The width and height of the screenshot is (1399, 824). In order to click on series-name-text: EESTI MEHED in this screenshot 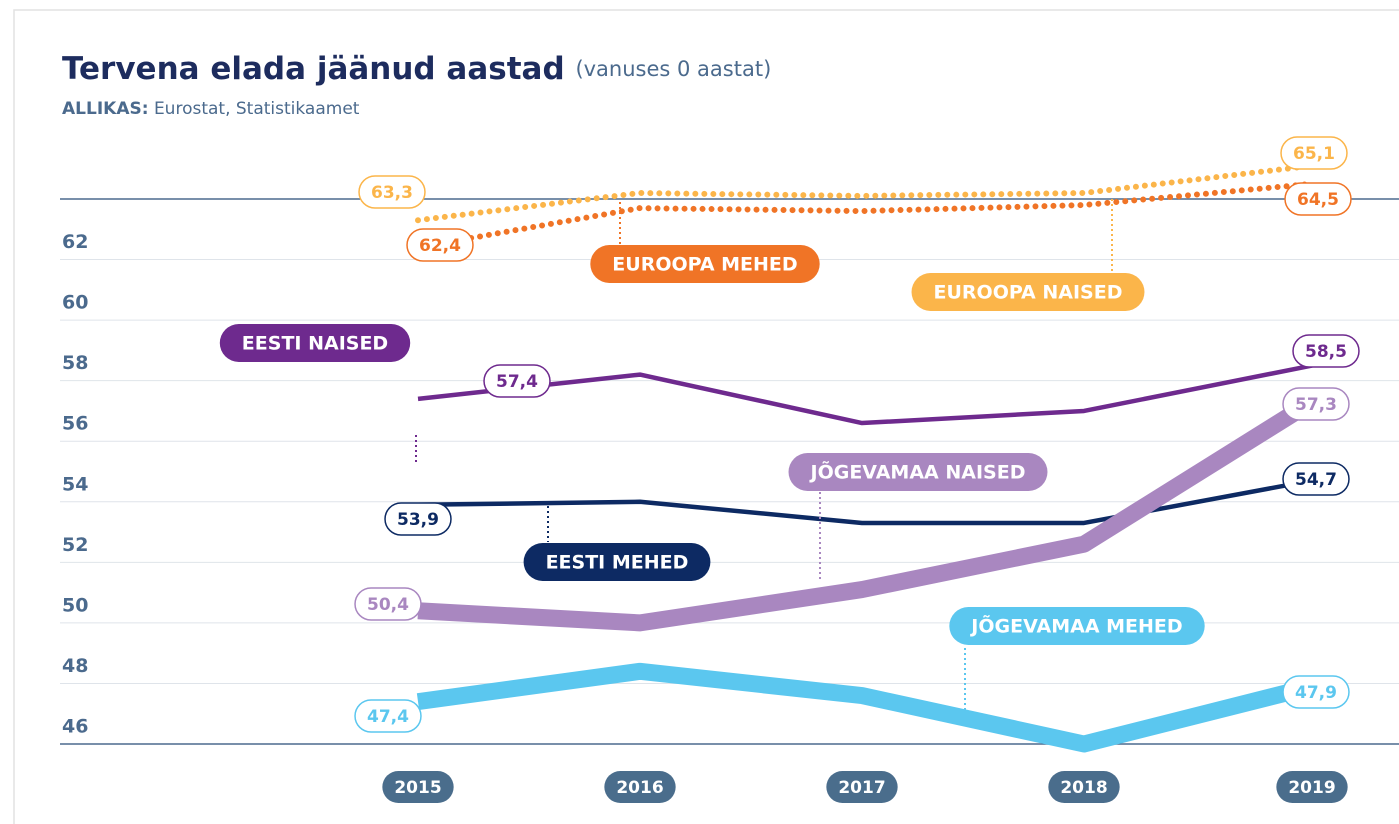, I will do `click(617, 563)`.